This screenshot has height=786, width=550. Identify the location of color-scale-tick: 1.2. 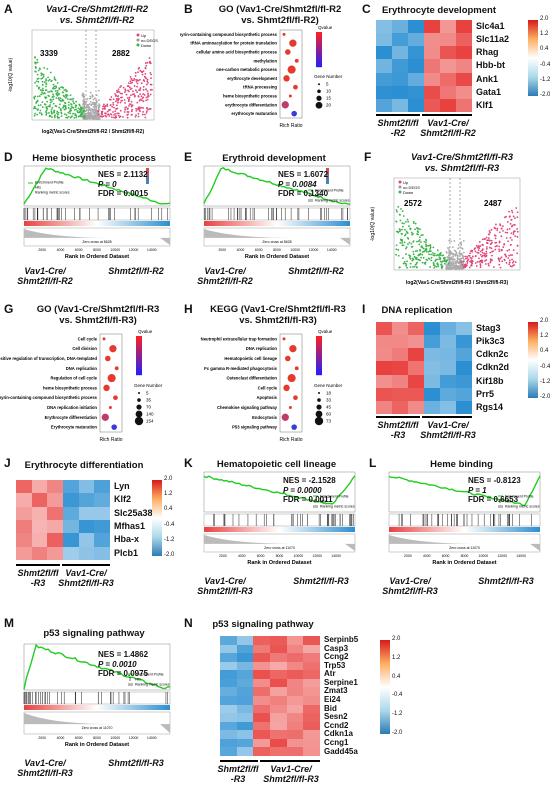
(168, 494).